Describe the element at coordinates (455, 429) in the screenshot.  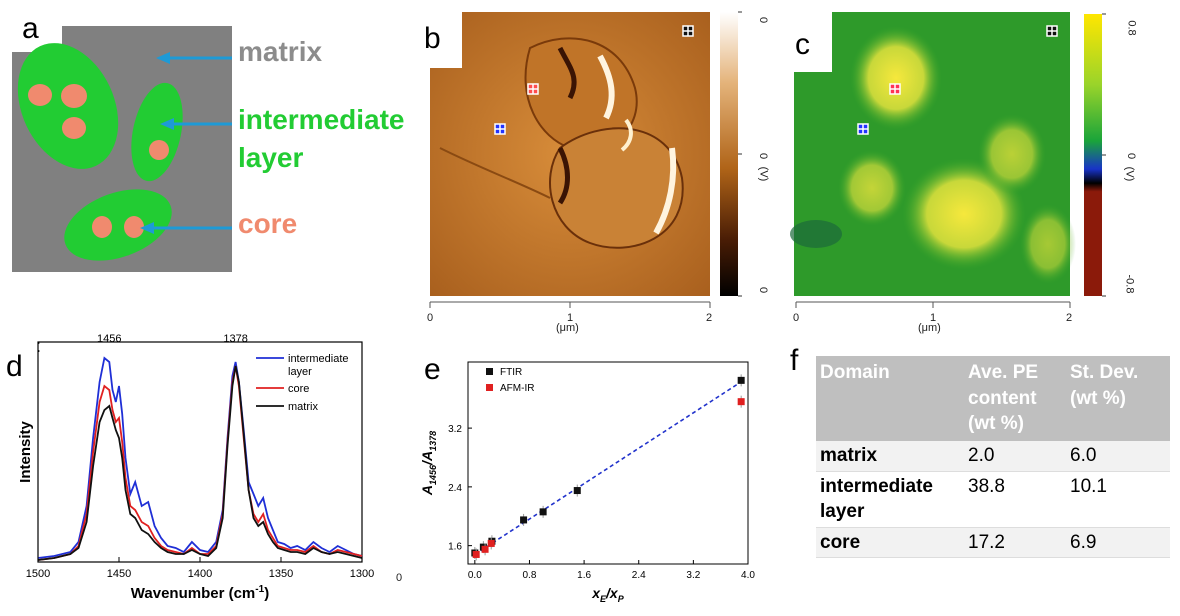
I see `ratio-ytick-label: 3.2` at that location.